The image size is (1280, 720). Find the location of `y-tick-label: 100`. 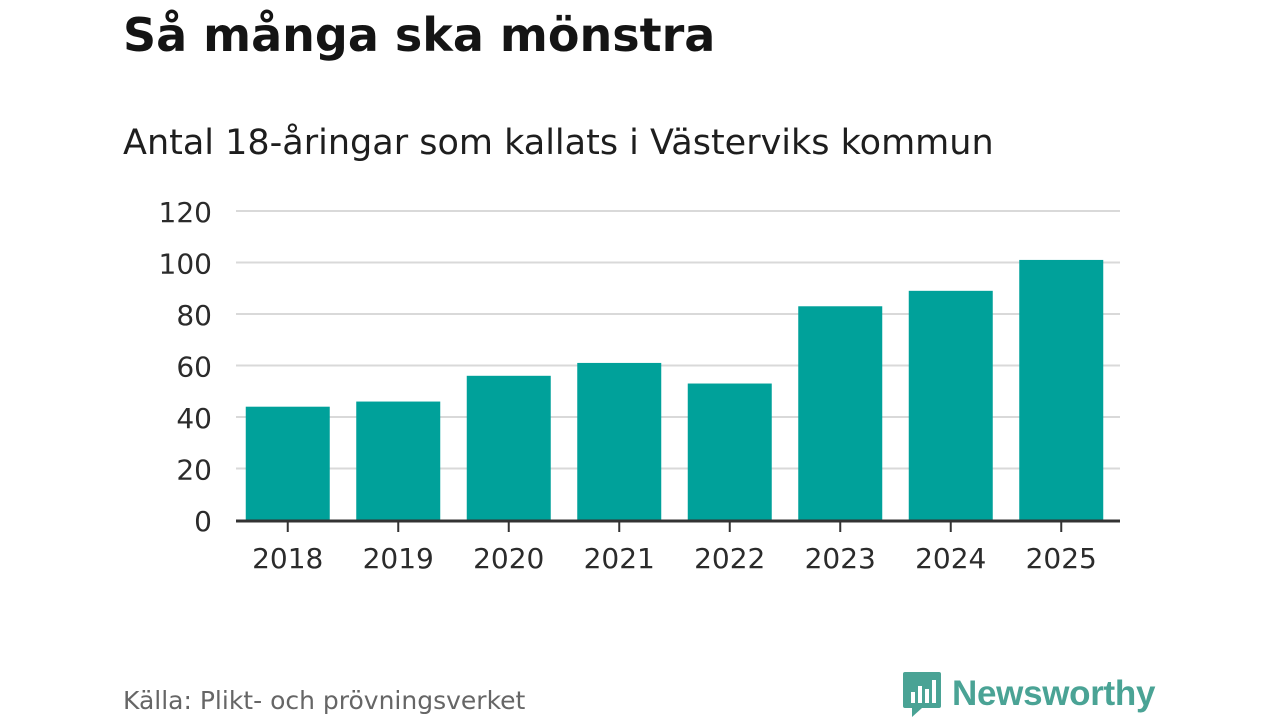

y-tick-label: 100 is located at coordinates (185, 264).